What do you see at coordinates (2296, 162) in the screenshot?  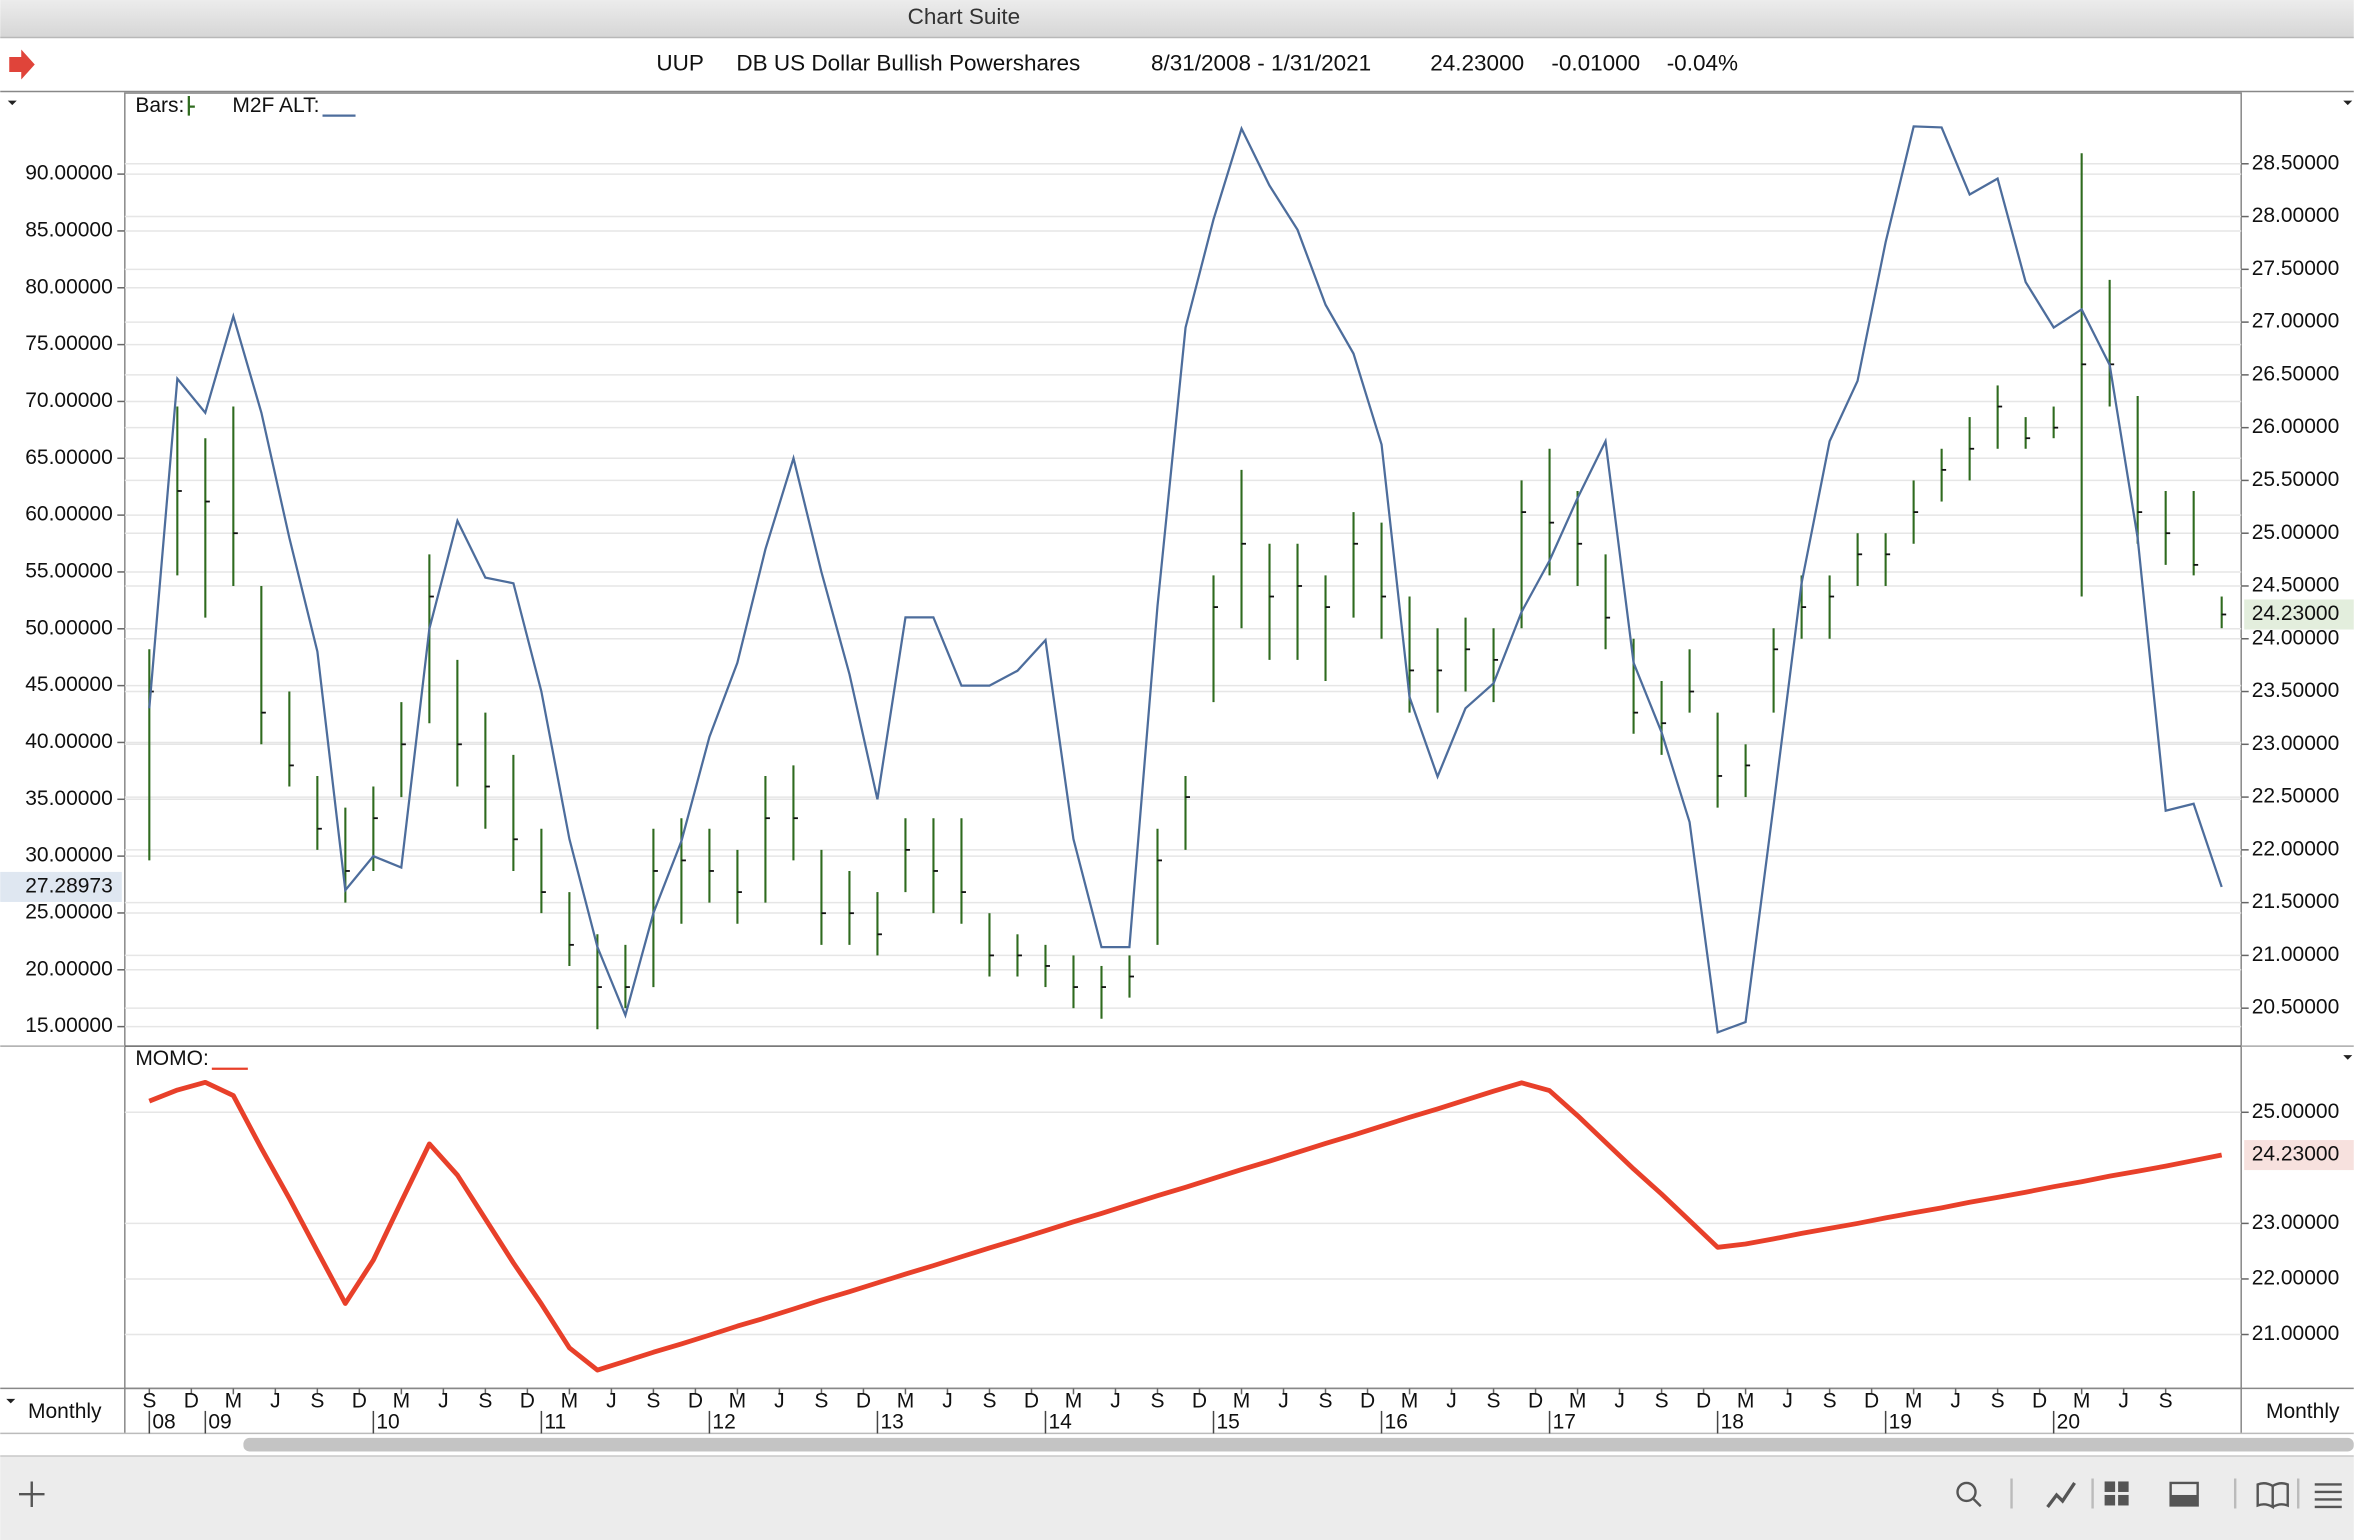 I see `y-tick-label: 28.50000` at bounding box center [2296, 162].